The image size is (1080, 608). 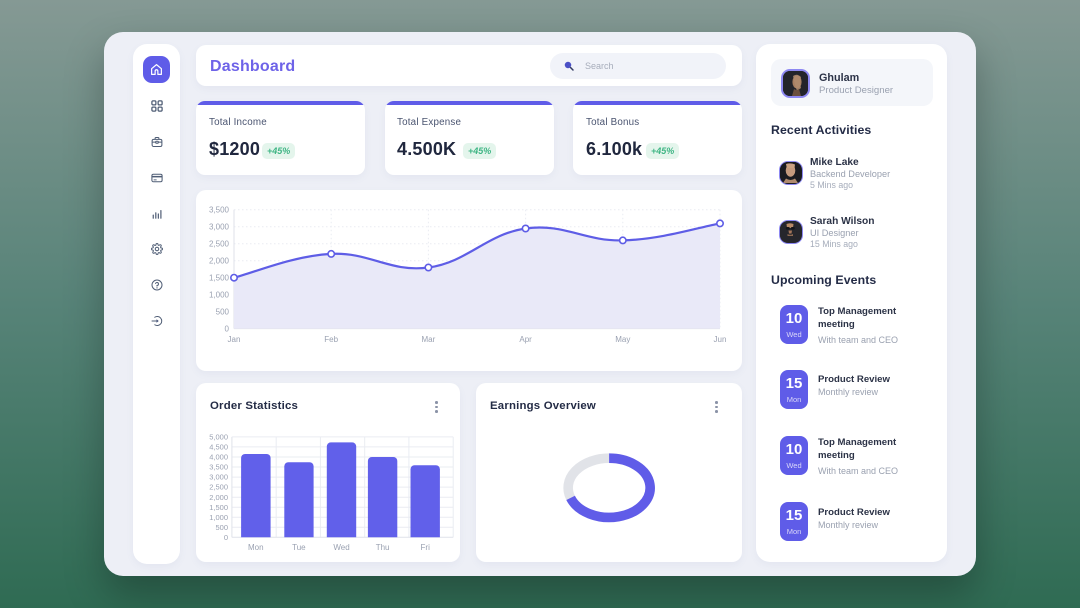 I want to click on svg-text: 5,000, so click(x=218, y=437).